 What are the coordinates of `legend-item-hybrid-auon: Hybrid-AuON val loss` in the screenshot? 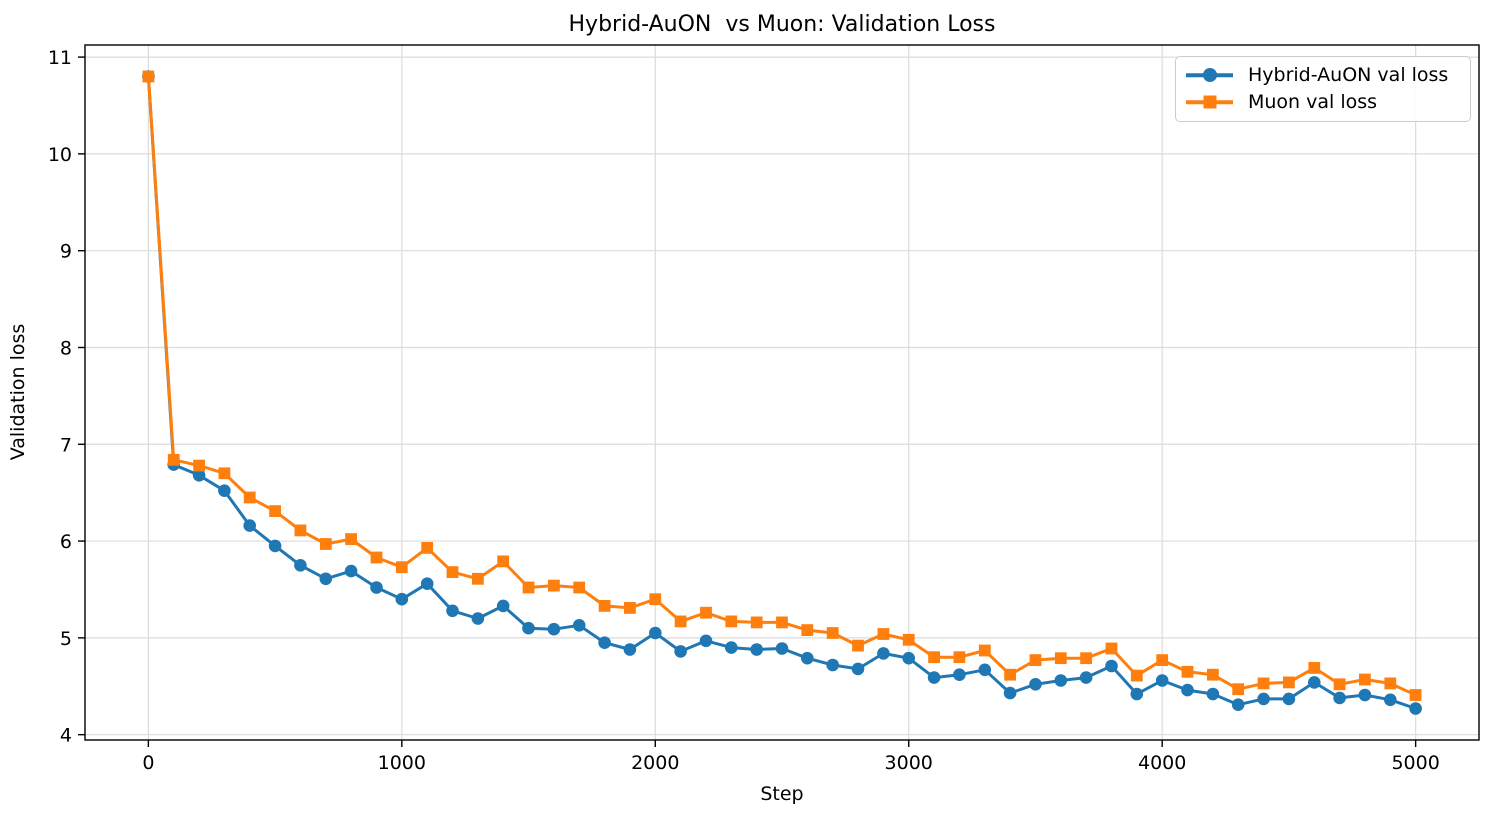 It's located at (1323, 75).